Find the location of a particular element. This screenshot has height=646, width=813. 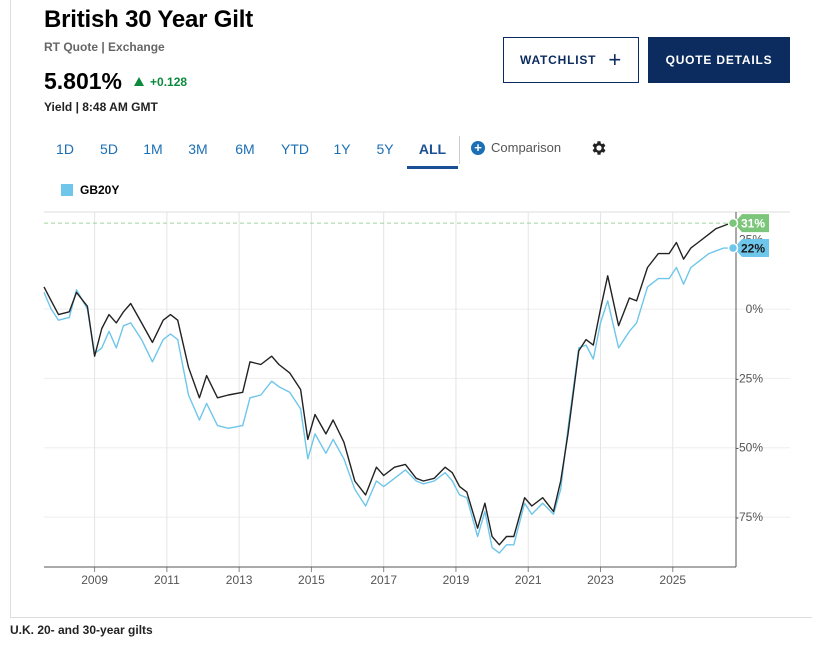

tab-divider is located at coordinates (459, 150).